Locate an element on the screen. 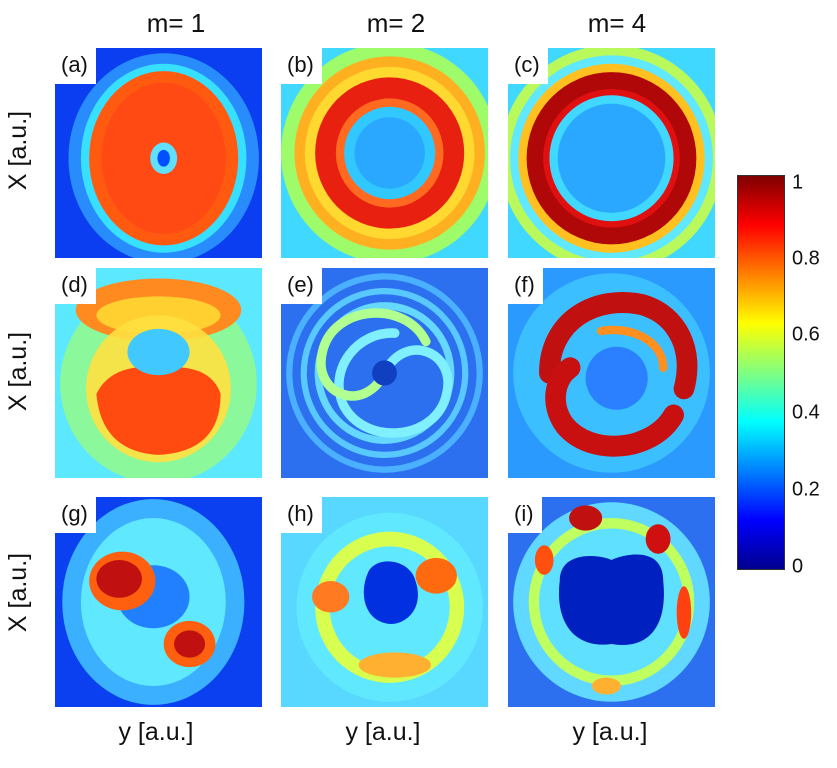 This screenshot has width=837, height=768. x-axis-label-col3: y [a.u.] is located at coordinates (610, 732).